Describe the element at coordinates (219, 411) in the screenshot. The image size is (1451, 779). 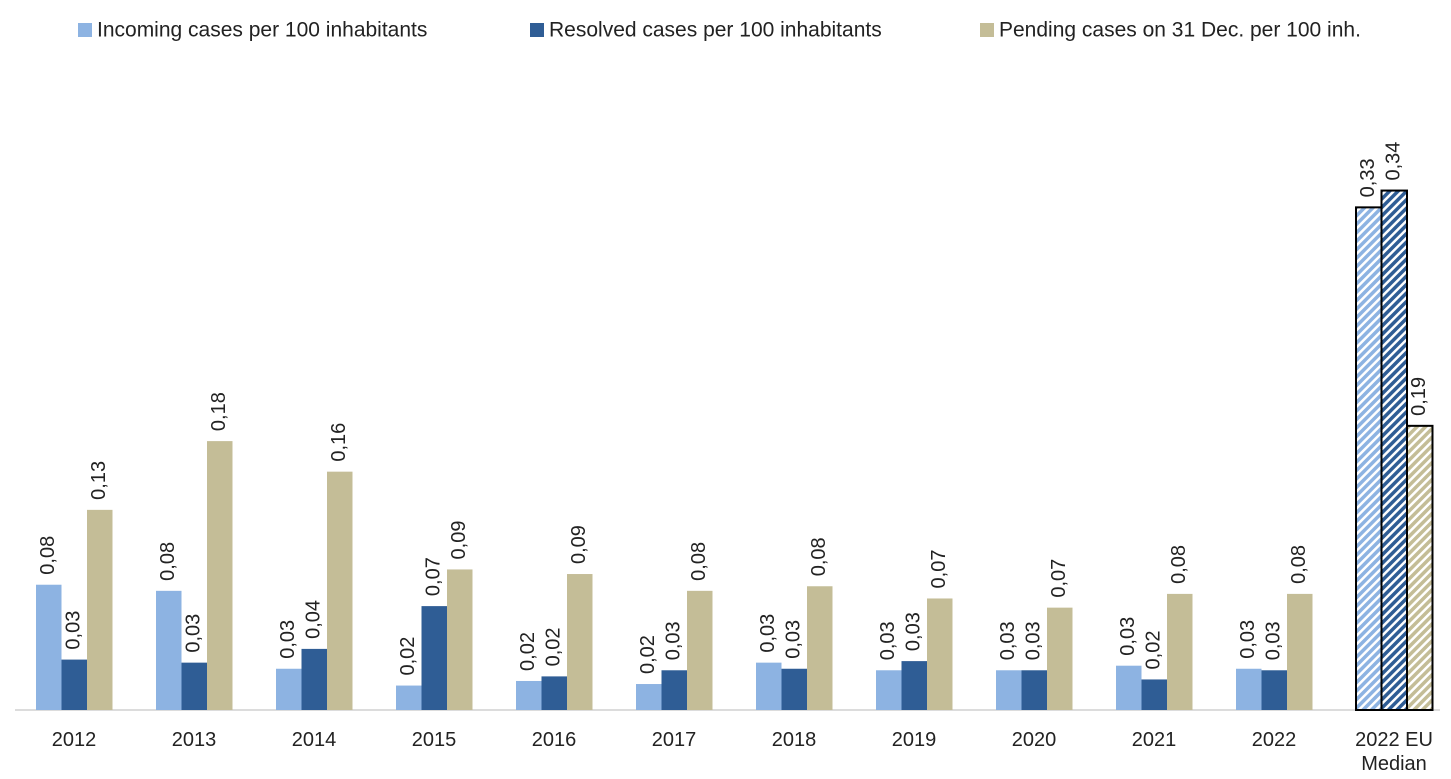
I see `data-label: 0,18` at that location.